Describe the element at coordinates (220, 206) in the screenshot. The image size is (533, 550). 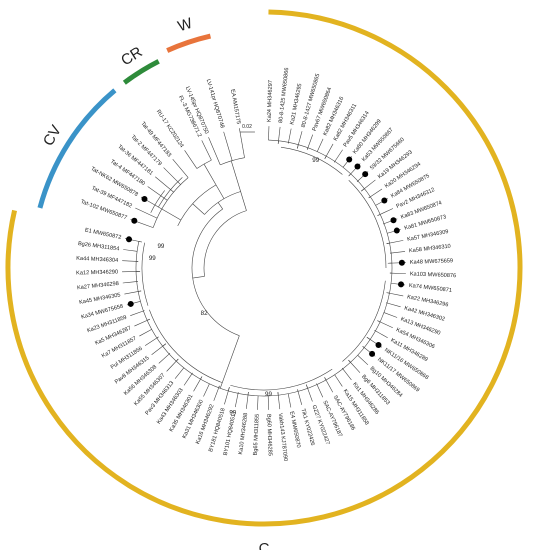
I see `deep-branch` at that location.